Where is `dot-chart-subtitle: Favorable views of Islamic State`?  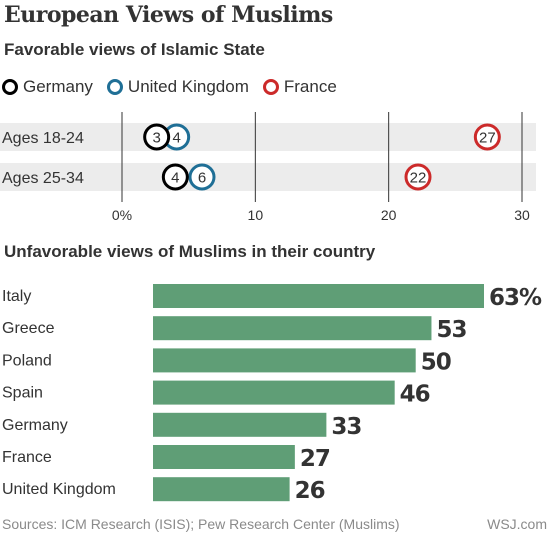
dot-chart-subtitle: Favorable views of Islamic State is located at coordinates (134, 49).